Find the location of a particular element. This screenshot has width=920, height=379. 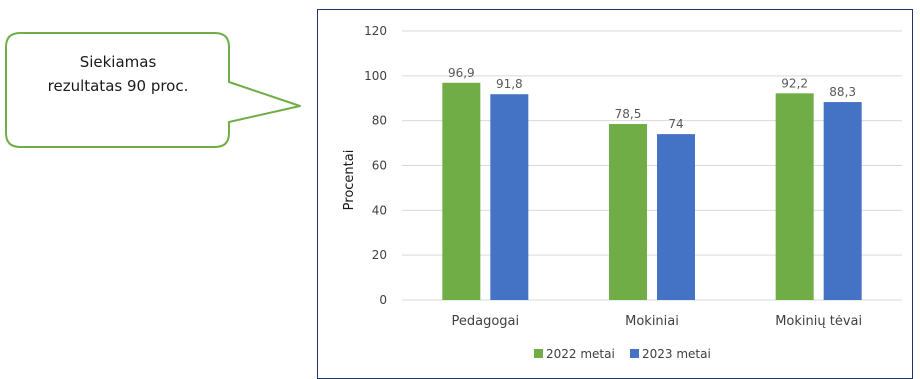

callout-shape is located at coordinates (153, 90).